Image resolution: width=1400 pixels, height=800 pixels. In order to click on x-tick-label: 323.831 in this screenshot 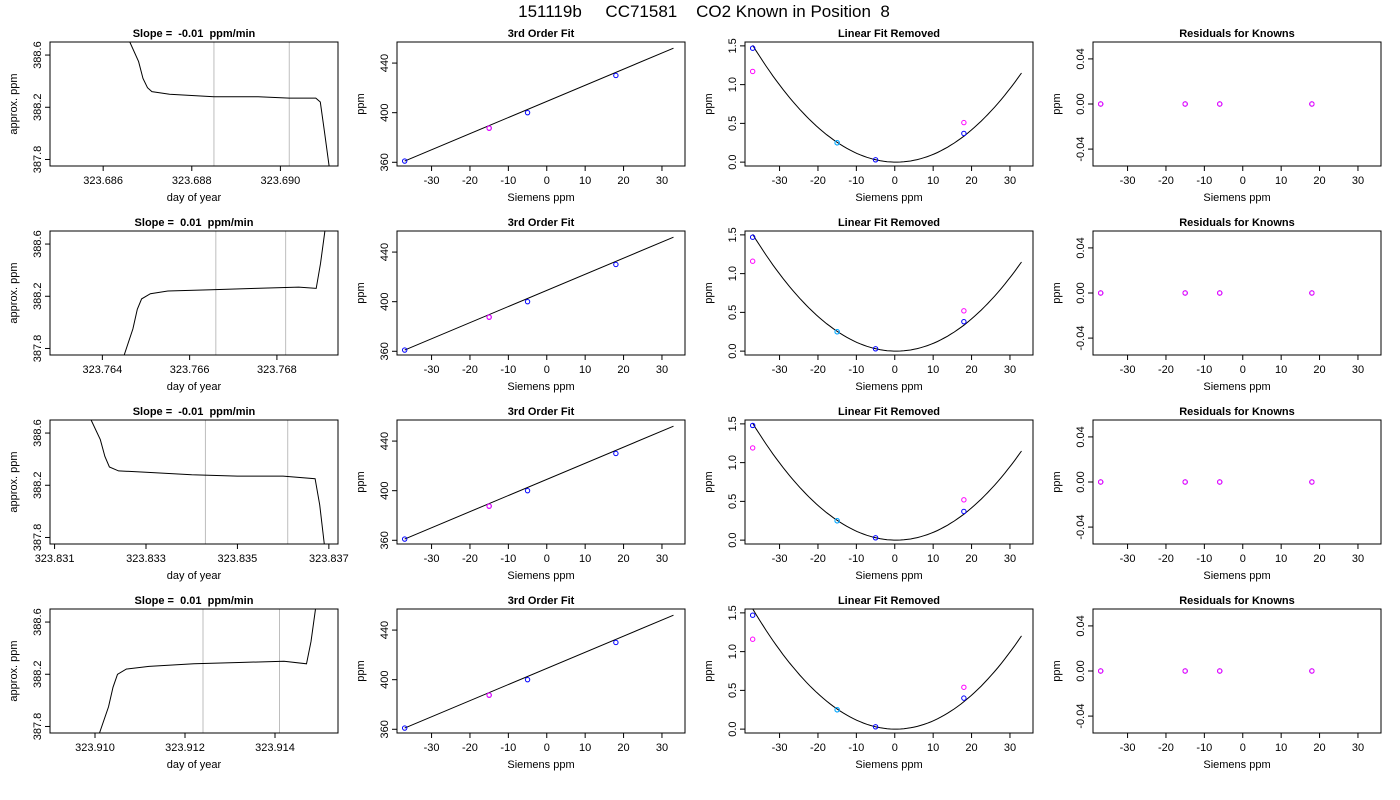, I will do `click(55, 559)`.